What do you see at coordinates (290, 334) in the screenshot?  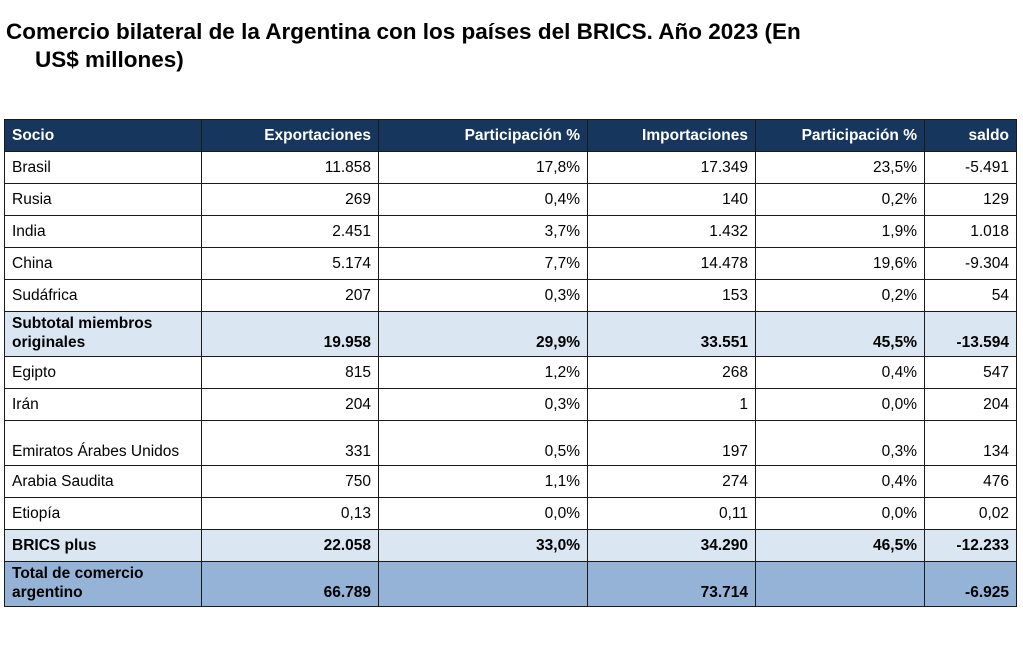 I see `cell-exportaciones: 19.958` at bounding box center [290, 334].